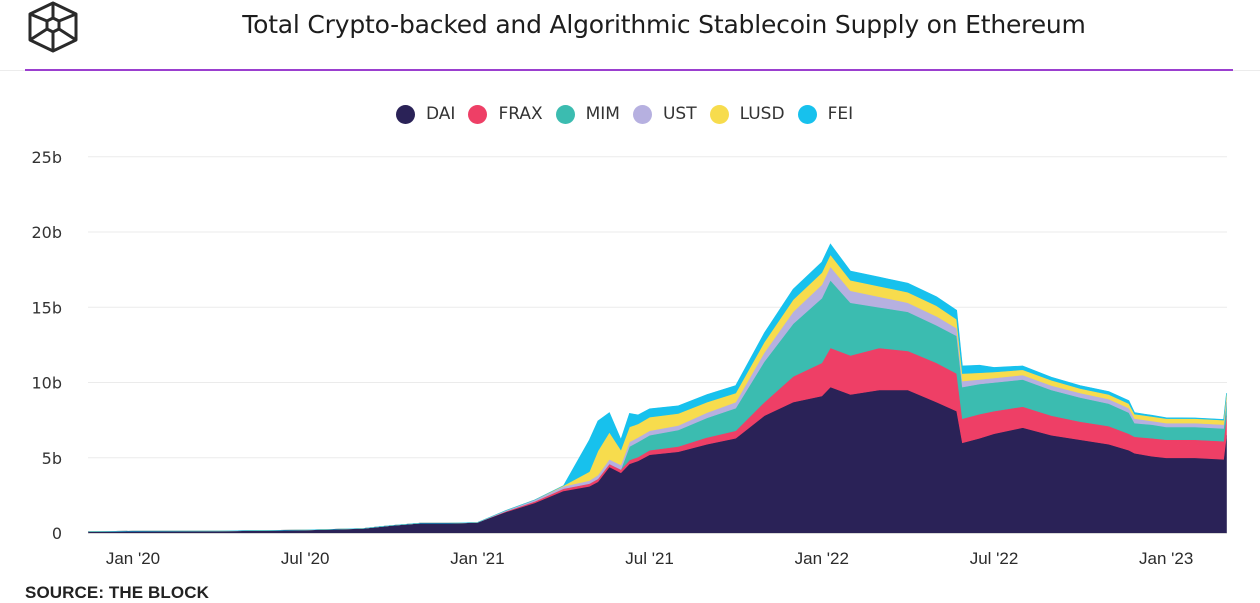  Describe the element at coordinates (305, 558) in the screenshot. I see `x-tick-label: Jul '20` at that location.